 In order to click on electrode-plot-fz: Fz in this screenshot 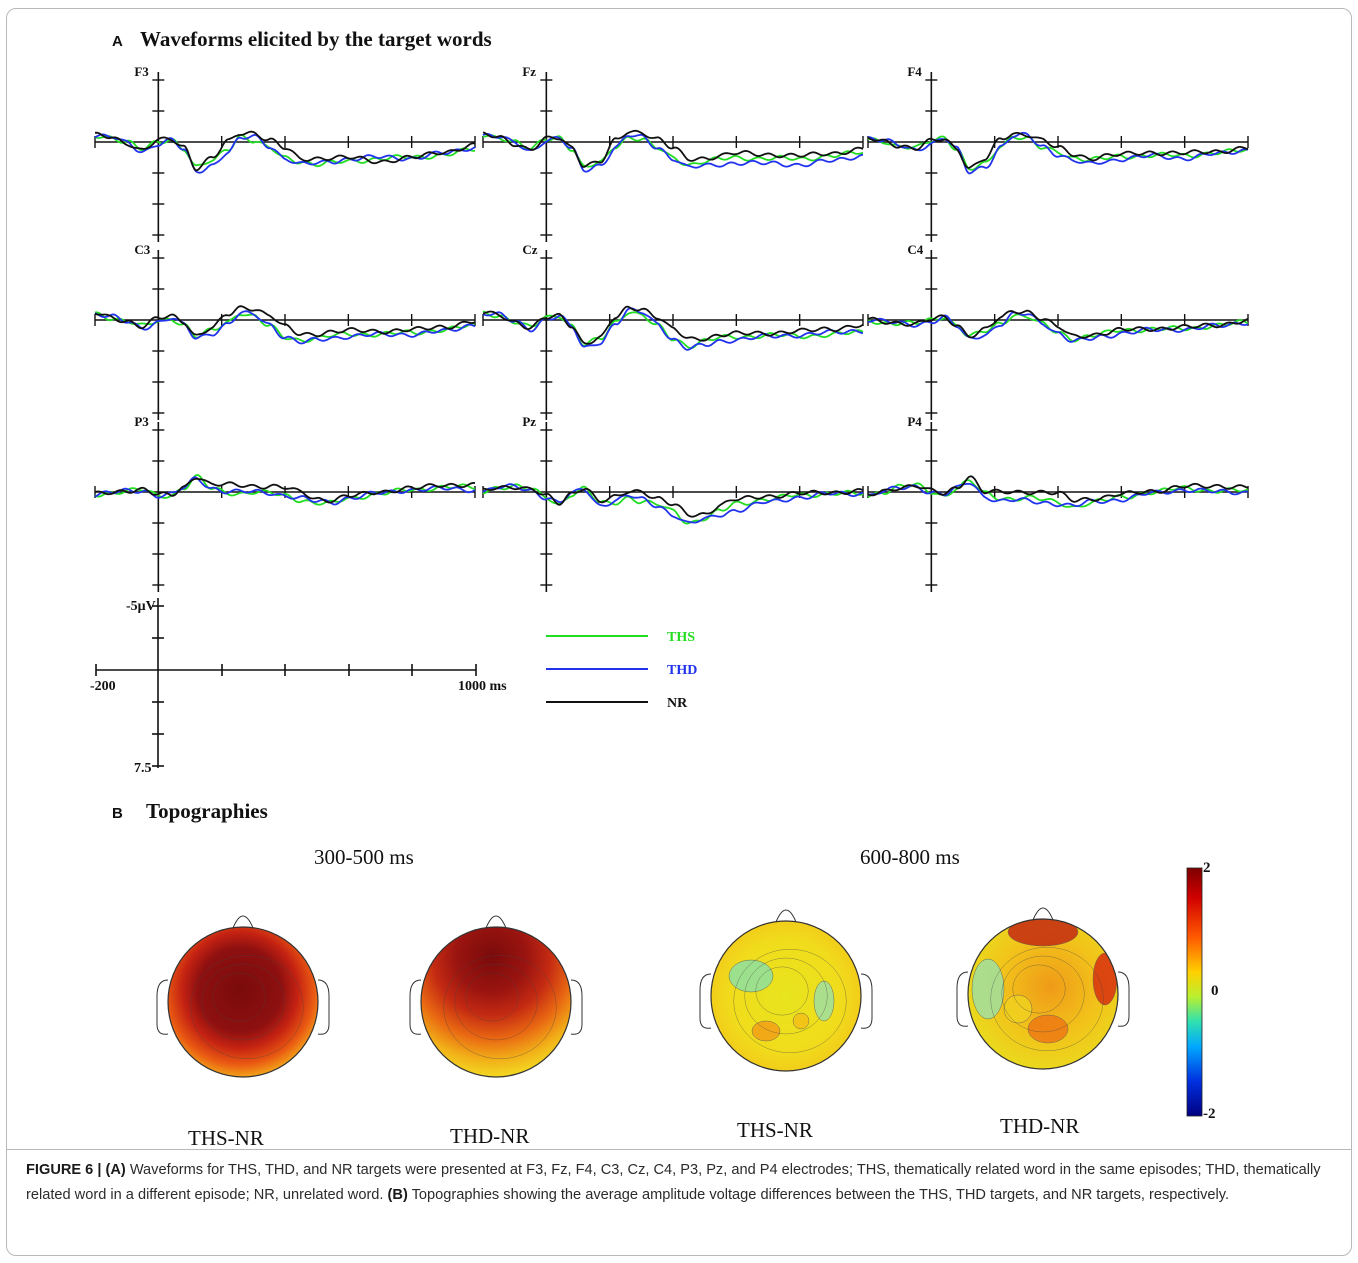, I will do `click(673, 153)`.